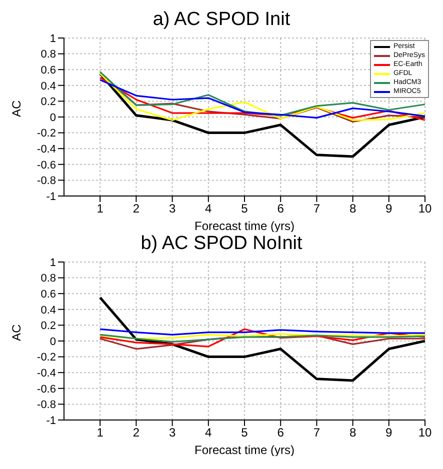 The width and height of the screenshot is (443, 469). What do you see at coordinates (222, 244) in the screenshot?
I see `chart-title: b) AC SPOD NoInit` at bounding box center [222, 244].